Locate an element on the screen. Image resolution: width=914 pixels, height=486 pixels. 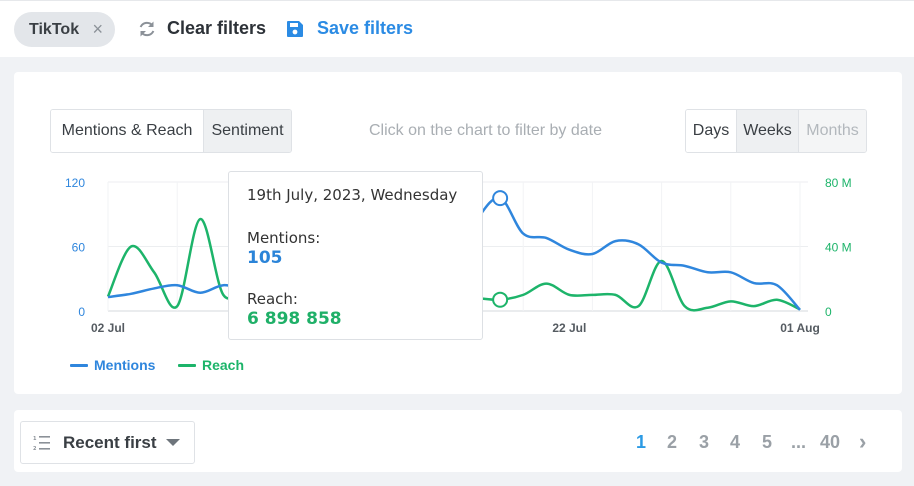
page-2: 2 is located at coordinates (672, 442).